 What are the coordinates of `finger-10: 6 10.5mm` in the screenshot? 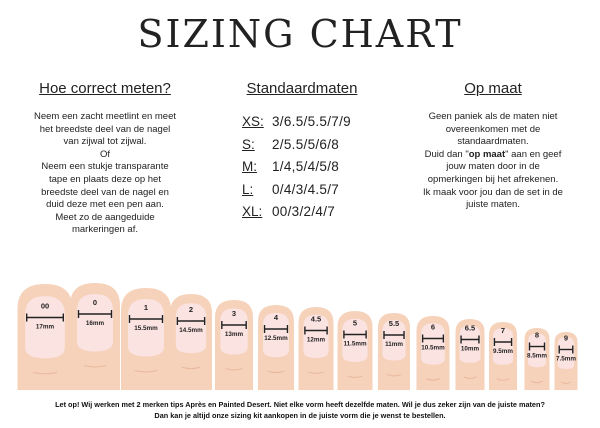 It's located at (433, 353).